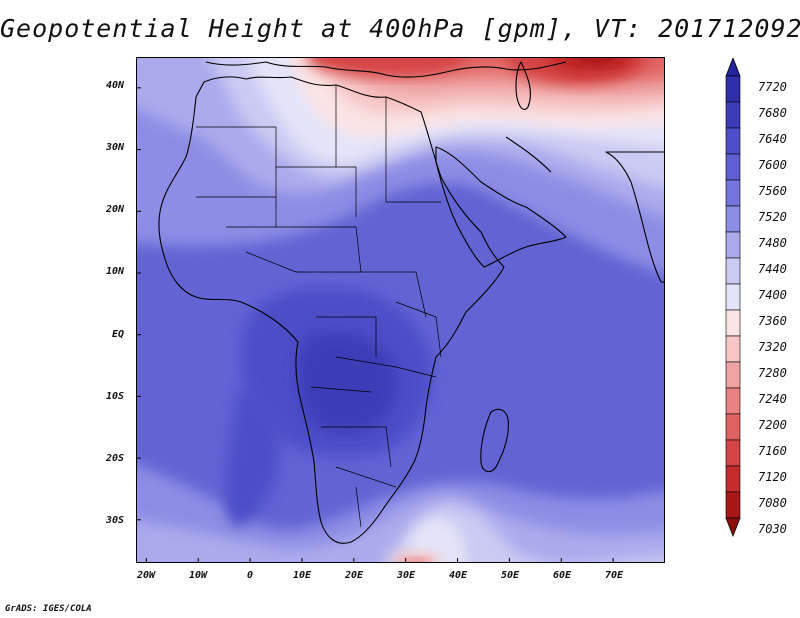 The image size is (800, 618). I want to click on colorbar-label-7600: 7600, so click(772, 165).